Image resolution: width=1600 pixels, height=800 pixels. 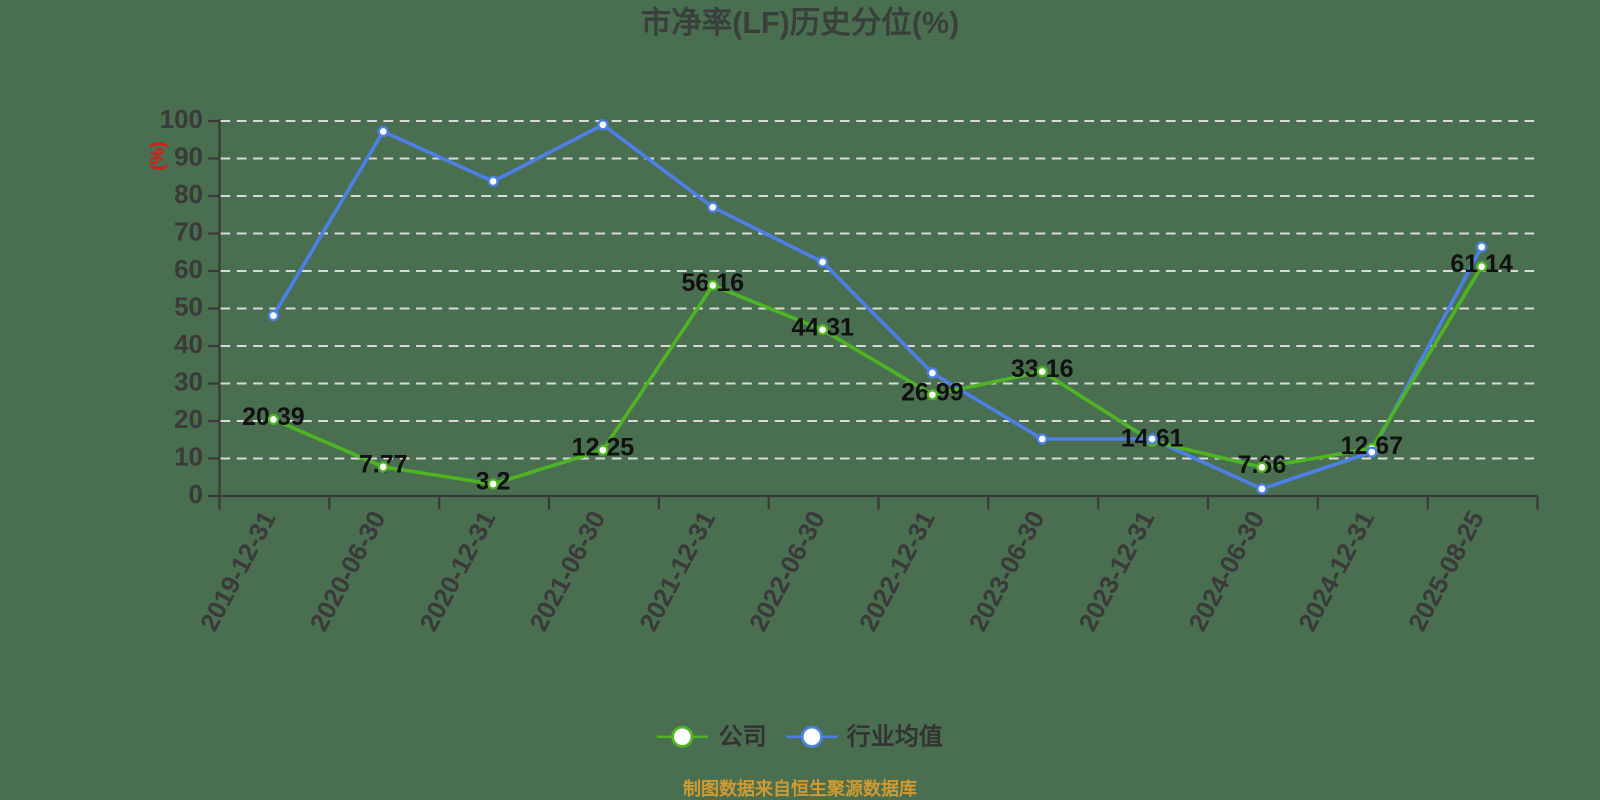 I want to click on svg-text: 市净率(LF)历史分位(%), so click(x=800, y=22).